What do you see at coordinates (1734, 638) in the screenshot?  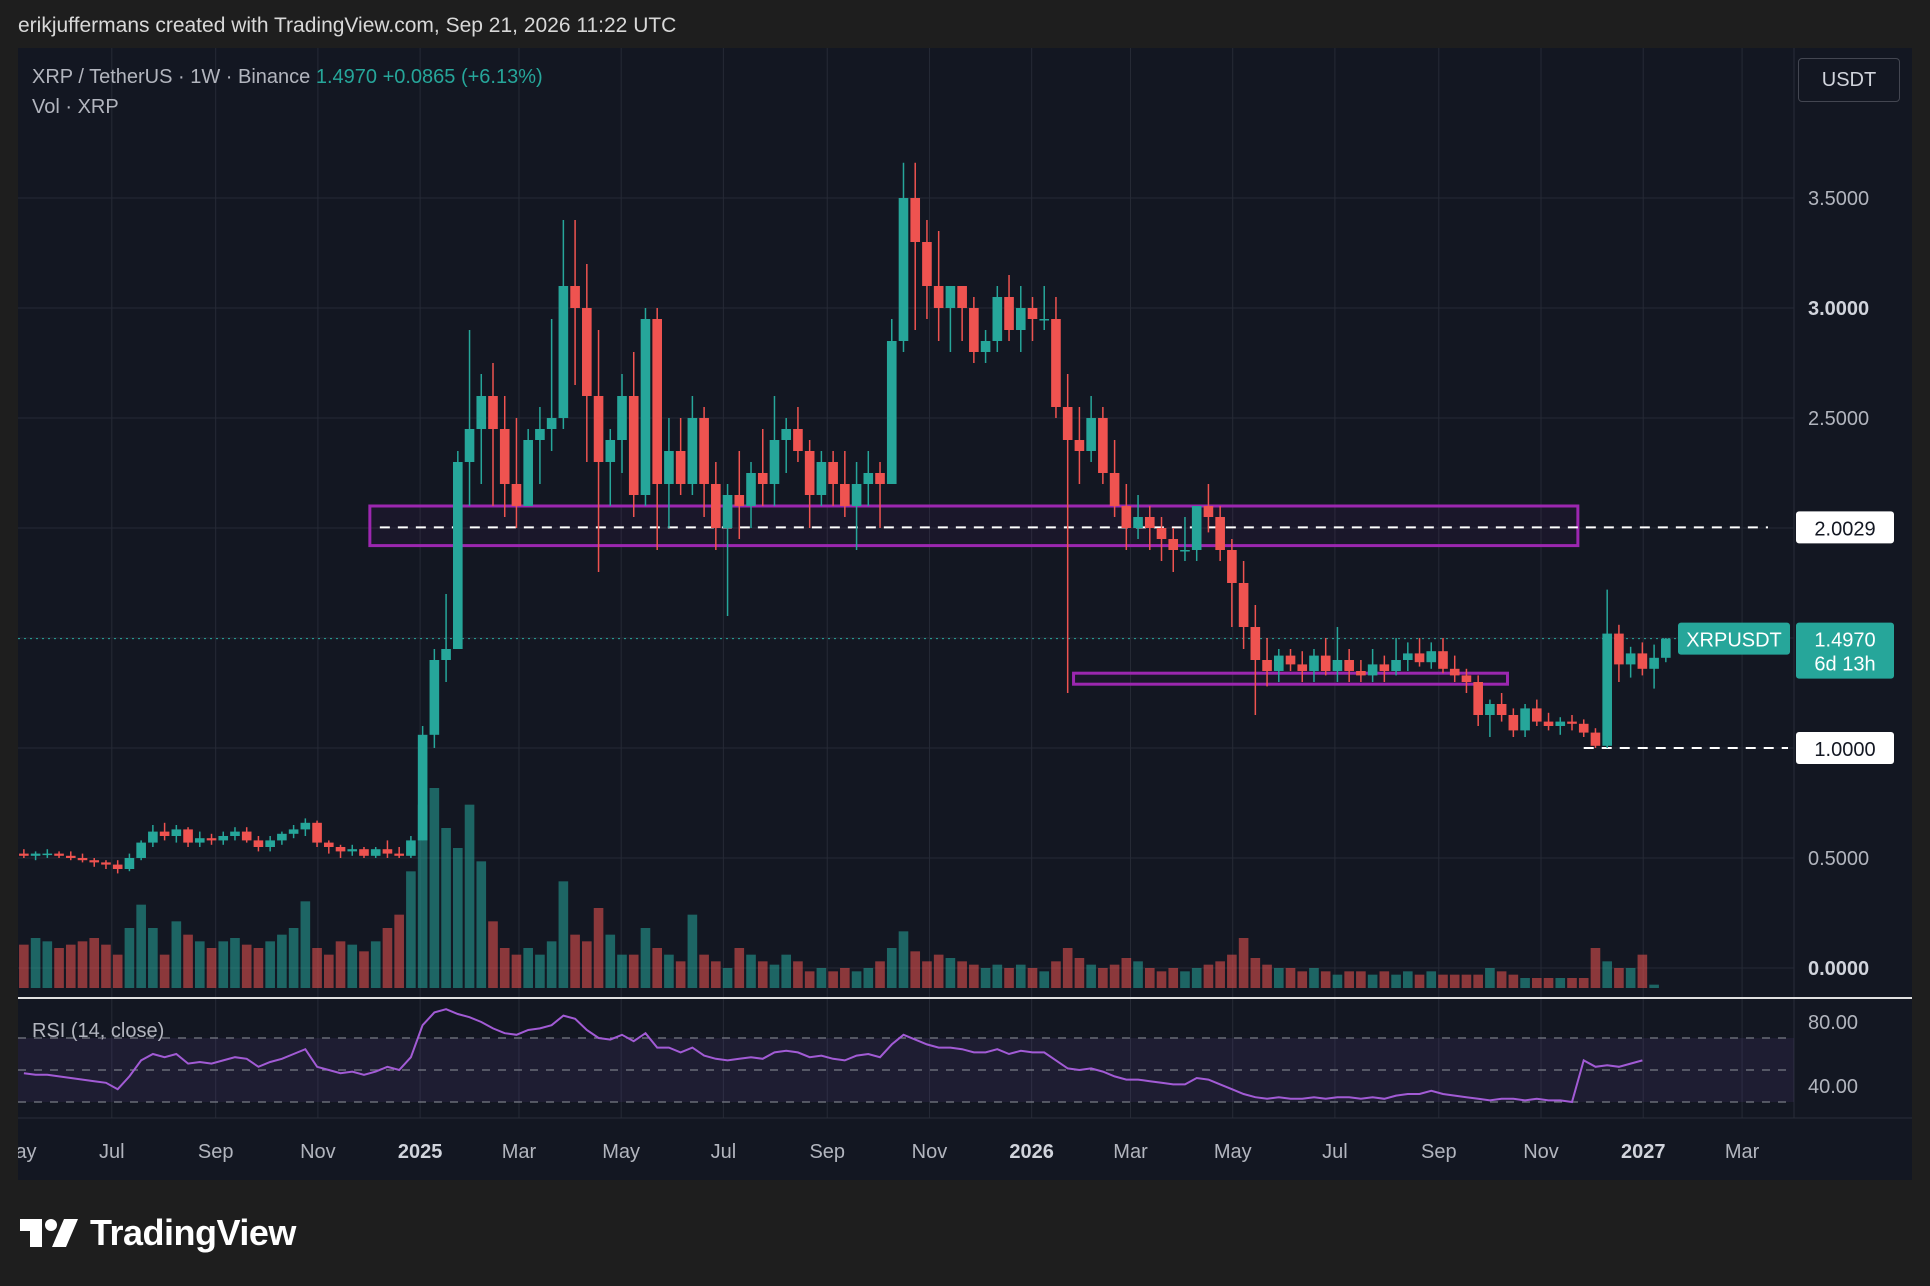 I see `symbol-tag-box` at bounding box center [1734, 638].